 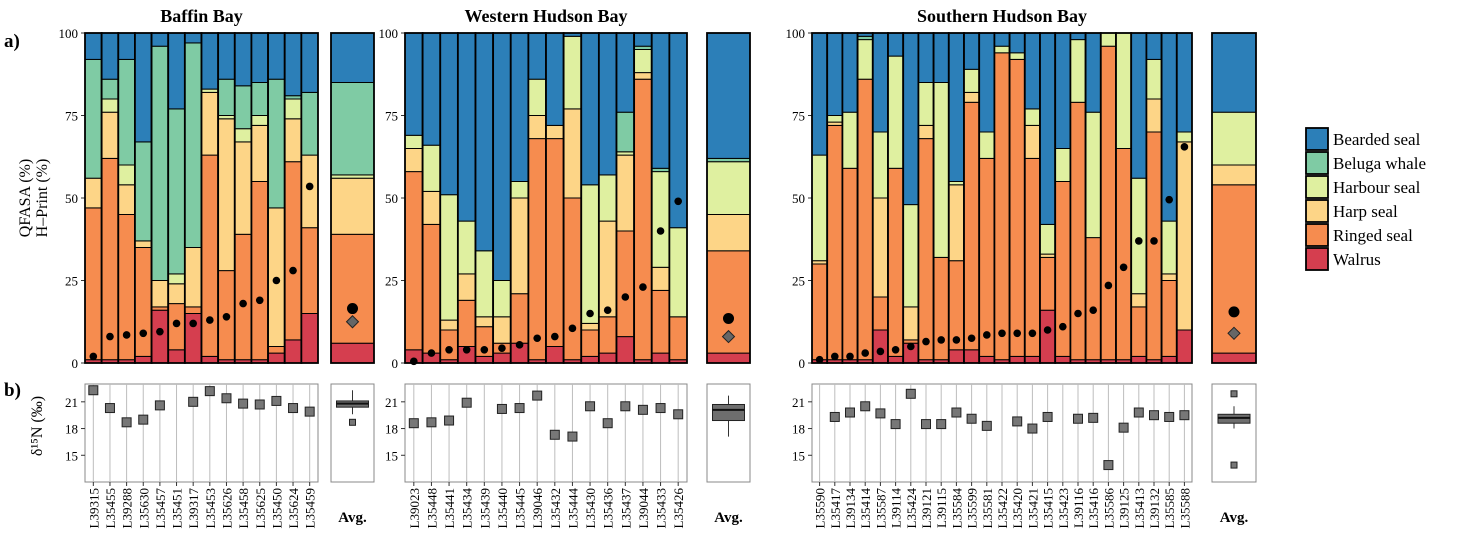 I want to click on legend-label: Bearded seal, so click(x=1377, y=139).